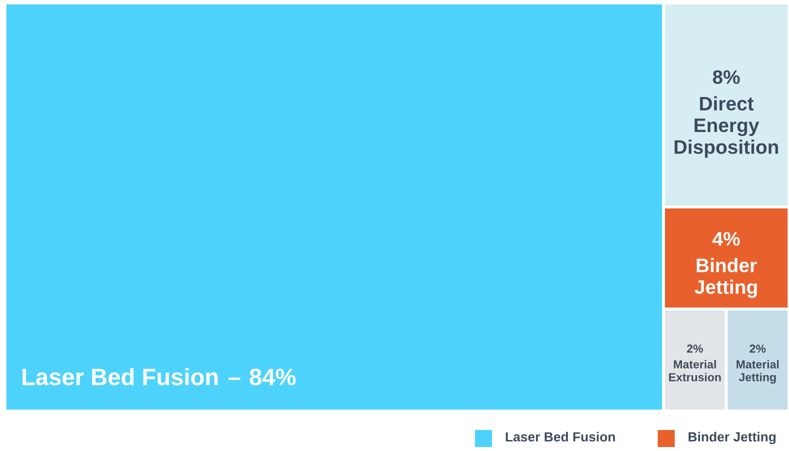 The width and height of the screenshot is (789, 451). Describe the element at coordinates (726, 127) in the screenshot. I see `category-label: Direct Energy Disposition` at that location.